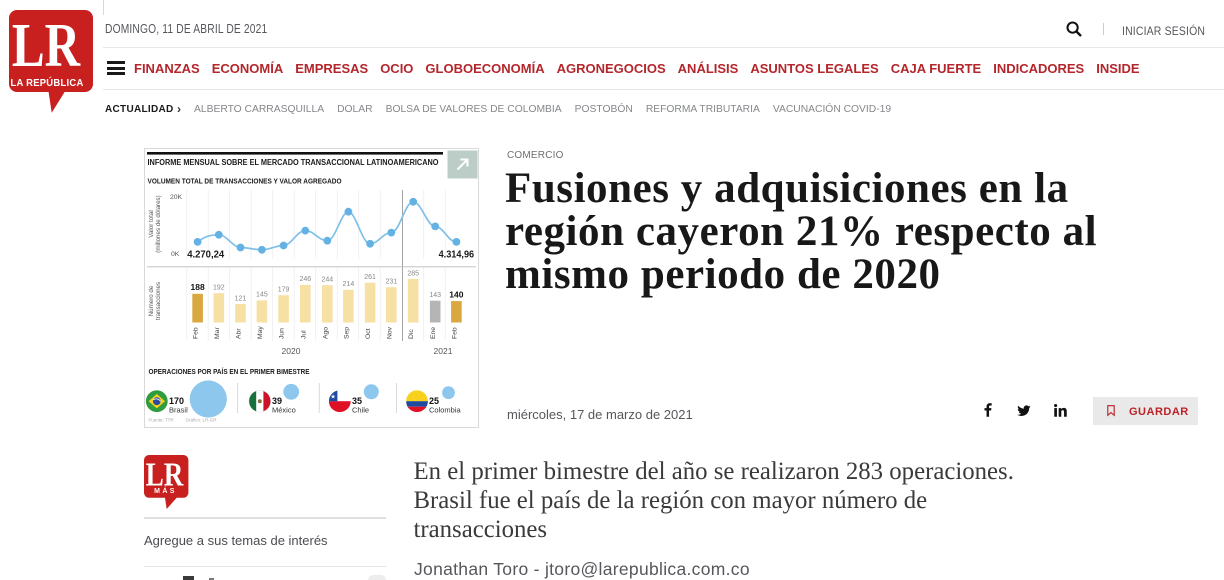  Describe the element at coordinates (434, 401) in the screenshot. I see `svg-text: 25` at that location.